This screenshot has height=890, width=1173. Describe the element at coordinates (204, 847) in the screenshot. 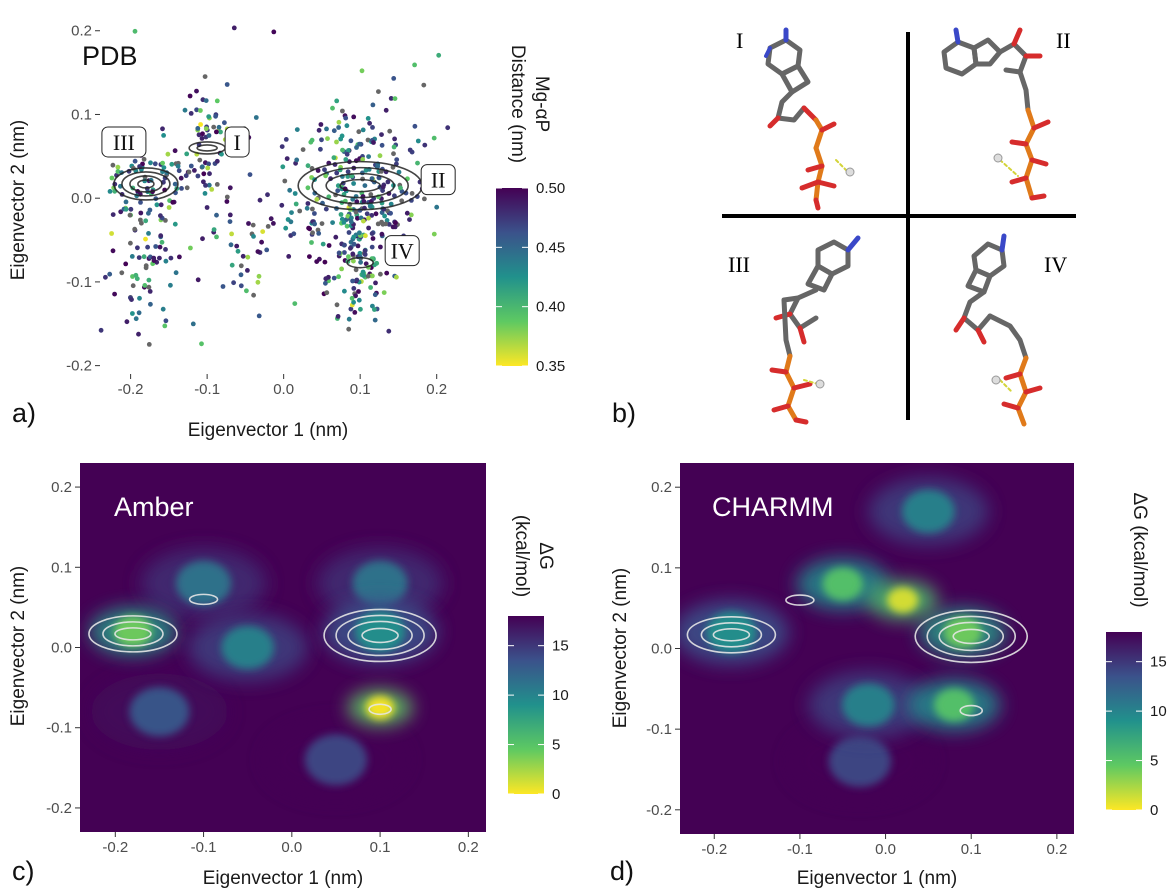

I see `panel-c-x-tick-label: -0.1` at that location.